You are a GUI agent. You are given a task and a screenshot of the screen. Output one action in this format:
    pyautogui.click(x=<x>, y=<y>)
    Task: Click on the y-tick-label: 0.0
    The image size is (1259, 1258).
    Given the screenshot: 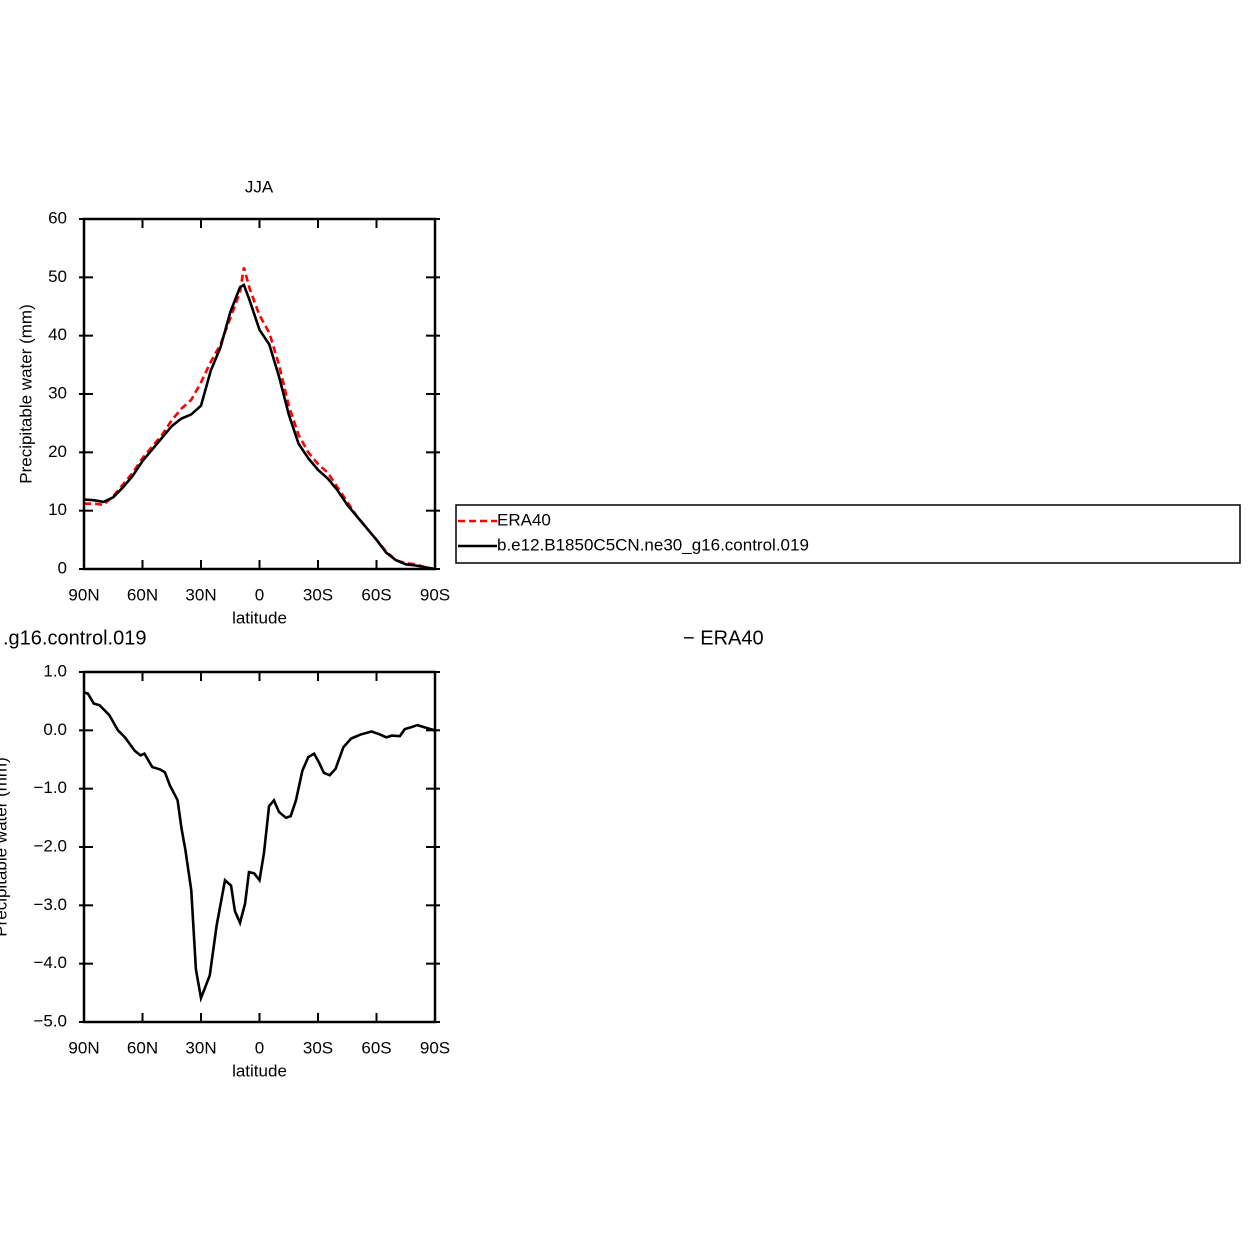 What is the action you would take?
    pyautogui.click(x=55, y=729)
    